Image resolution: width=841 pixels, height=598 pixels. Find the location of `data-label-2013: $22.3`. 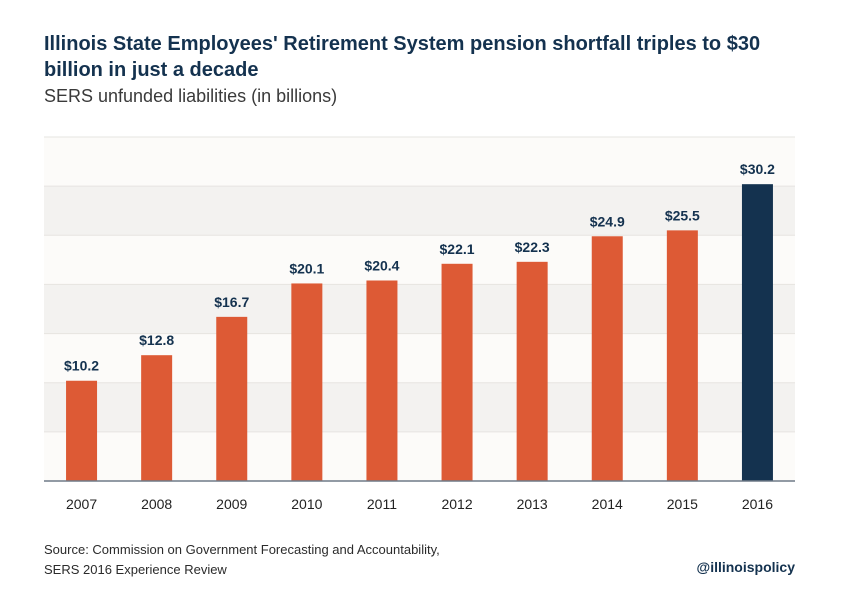

data-label-2013: $22.3 is located at coordinates (532, 247).